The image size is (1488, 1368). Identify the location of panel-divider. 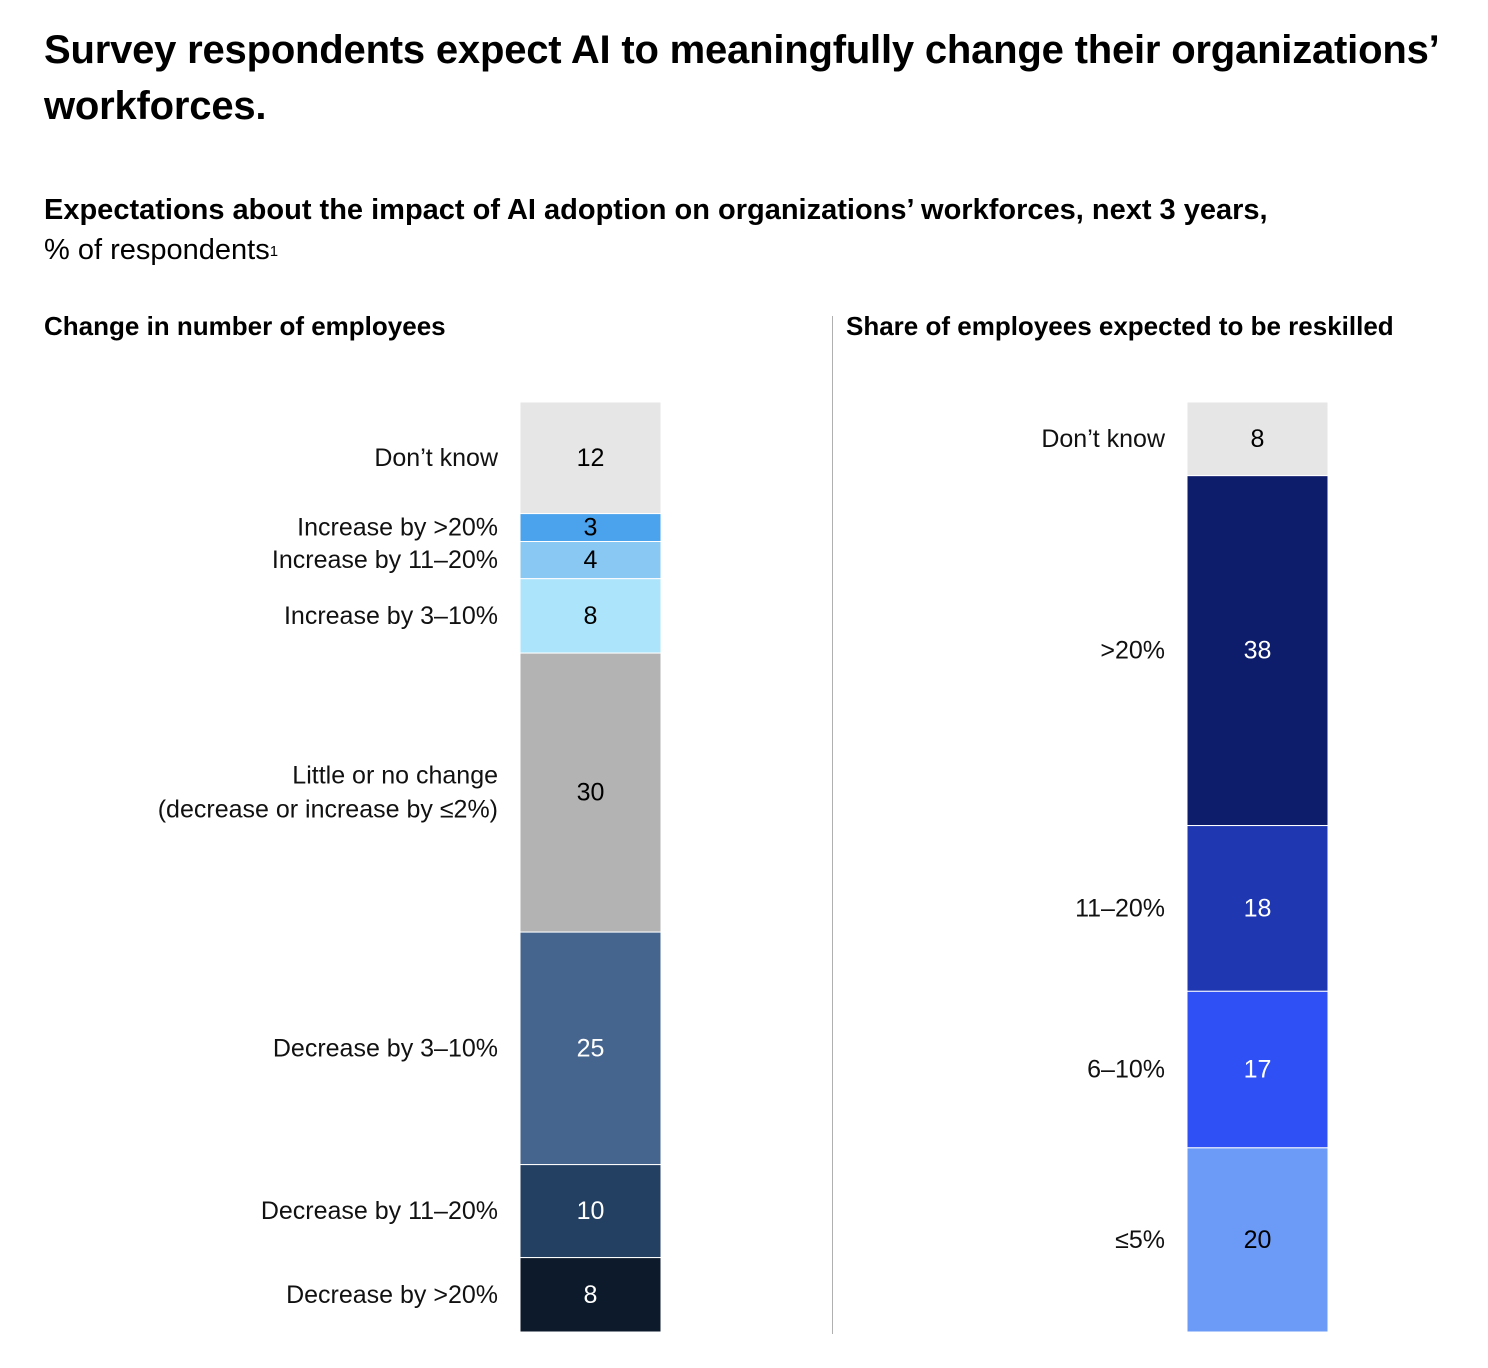
(832, 825).